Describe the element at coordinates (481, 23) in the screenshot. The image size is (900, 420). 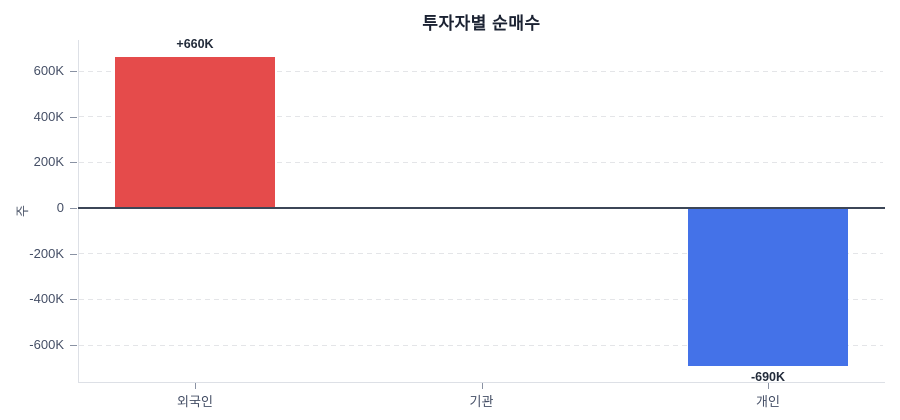
I see `chart-title: 투자자별 순매수` at that location.